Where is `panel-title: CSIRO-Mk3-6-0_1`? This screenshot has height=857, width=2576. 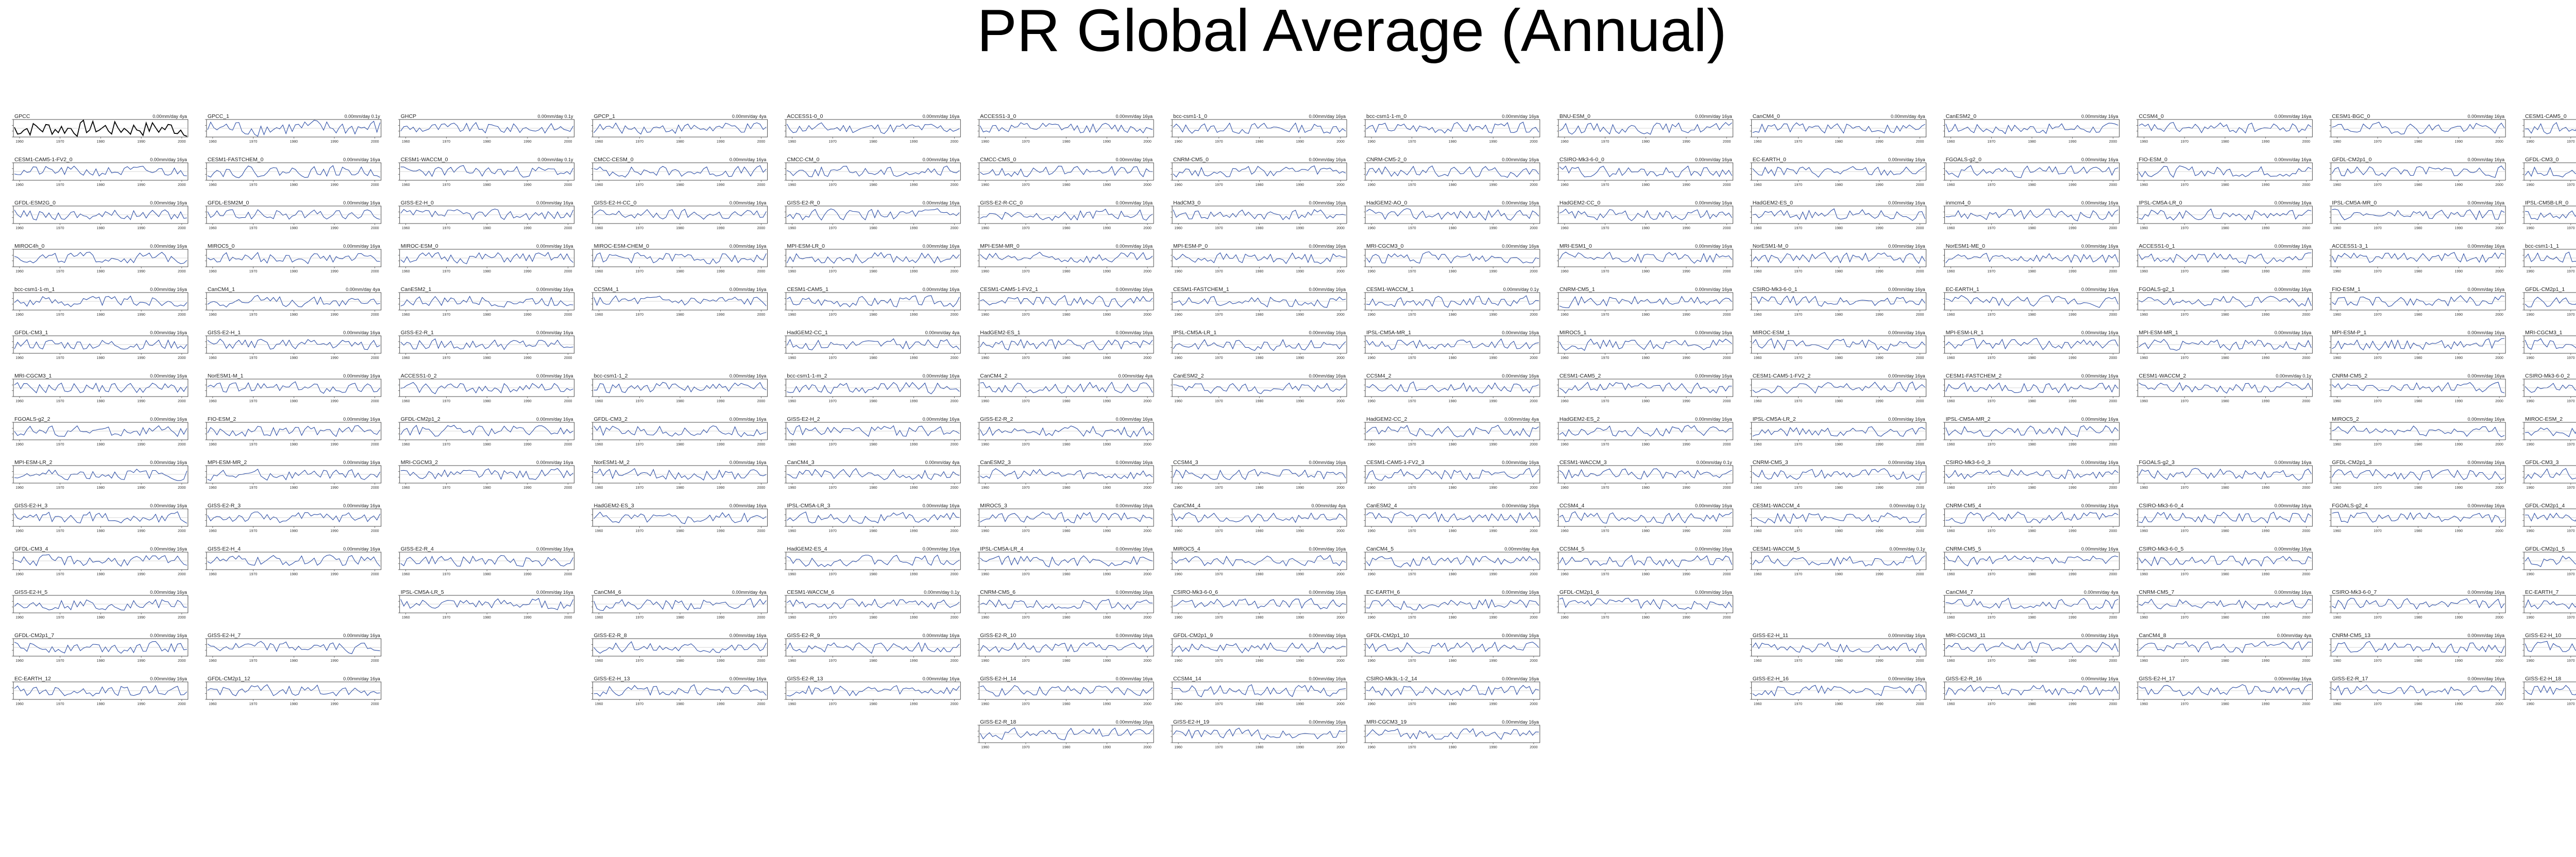
panel-title: CSIRO-Mk3-6-0_1 is located at coordinates (1775, 289).